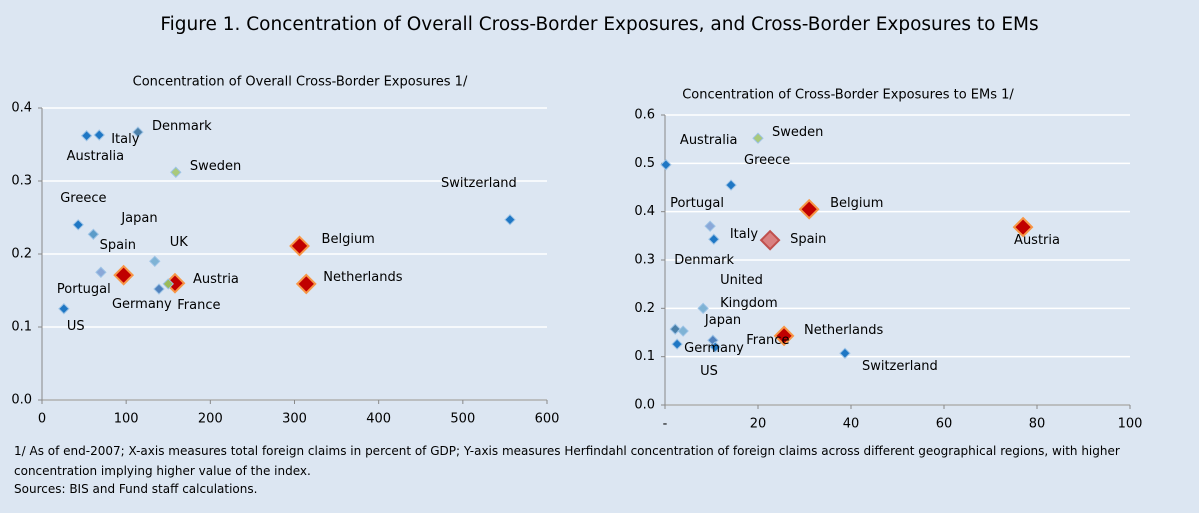 The width and height of the screenshot is (1199, 513). Describe the element at coordinates (210, 419) in the screenshot. I see `x-tick-label: 200` at that location.